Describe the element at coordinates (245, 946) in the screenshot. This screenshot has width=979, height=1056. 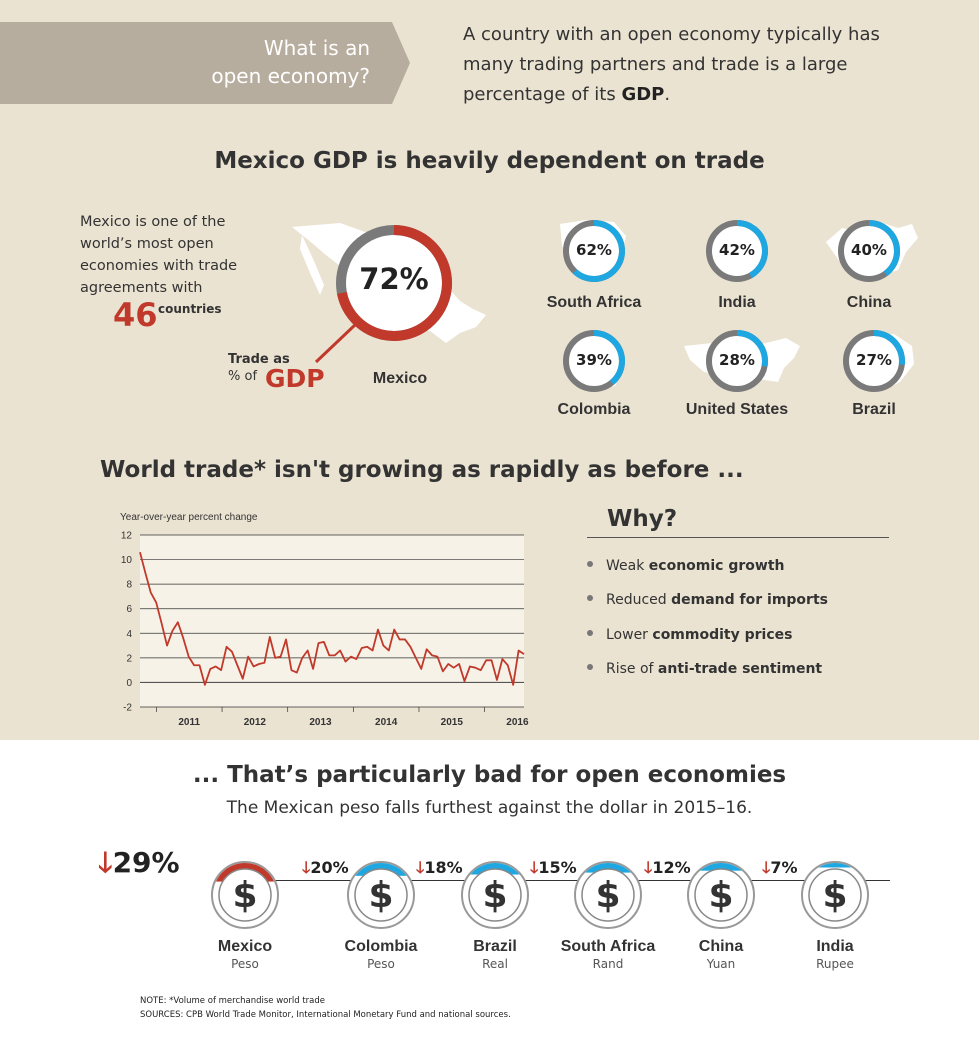
I see `currency-country-label: Mexico` at that location.